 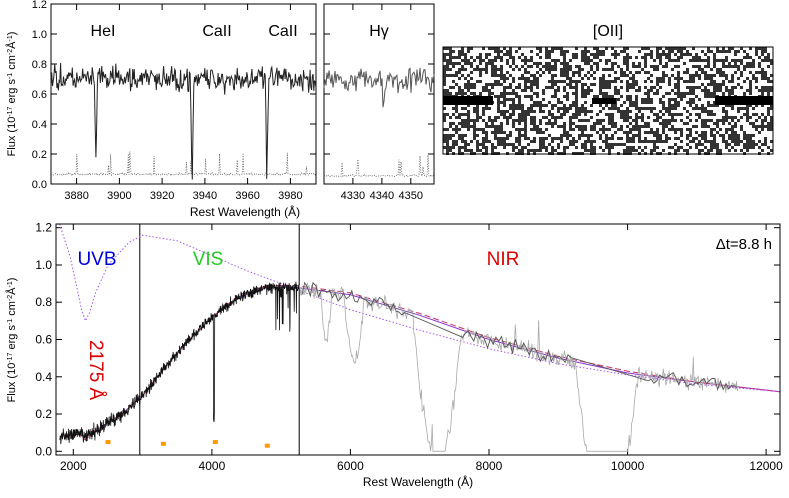 I want to click on top-ylabel: Flux (10-17 erg s-1 cm-2Å-1), so click(x=11, y=94).